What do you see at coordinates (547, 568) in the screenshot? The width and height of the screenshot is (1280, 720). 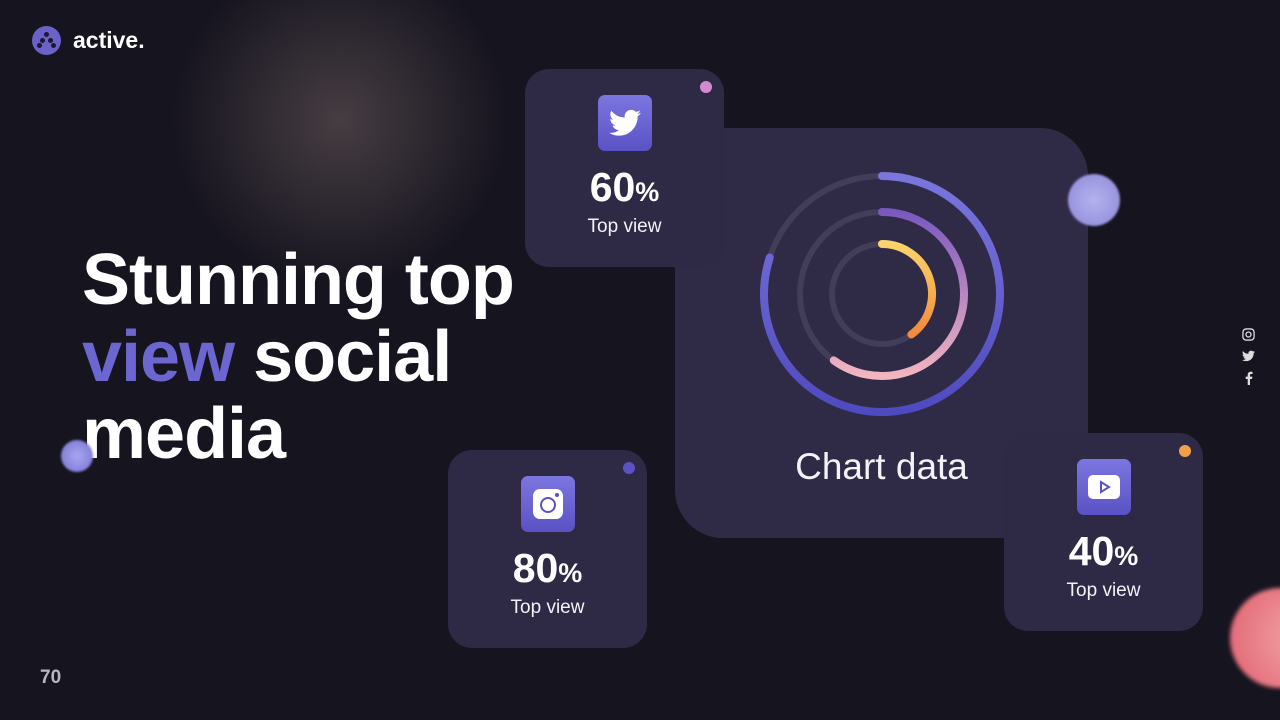 I see `instagram-value: 80%` at bounding box center [547, 568].